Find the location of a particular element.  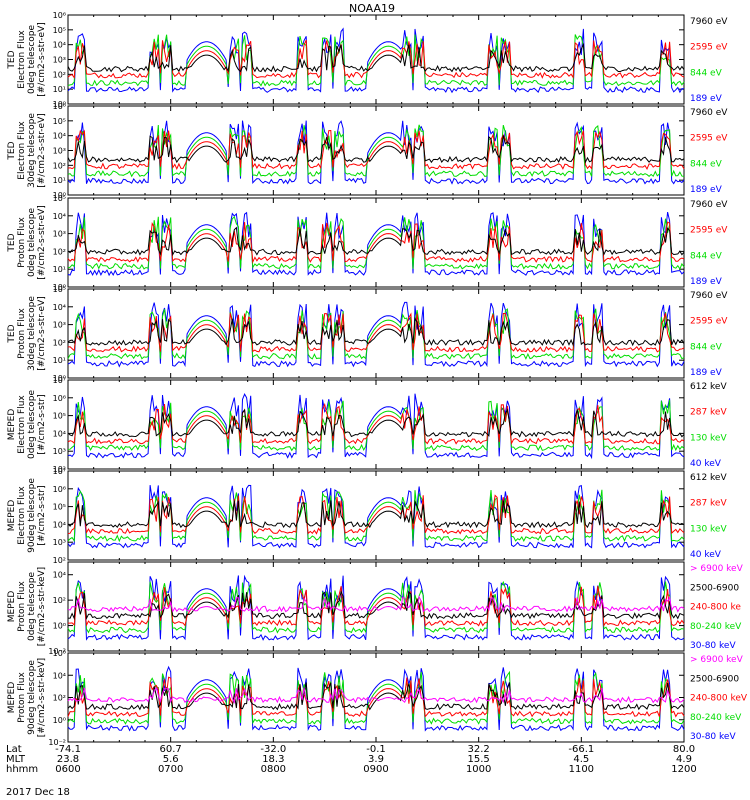

legend-entry: > 6900 keV is located at coordinates (717, 660).